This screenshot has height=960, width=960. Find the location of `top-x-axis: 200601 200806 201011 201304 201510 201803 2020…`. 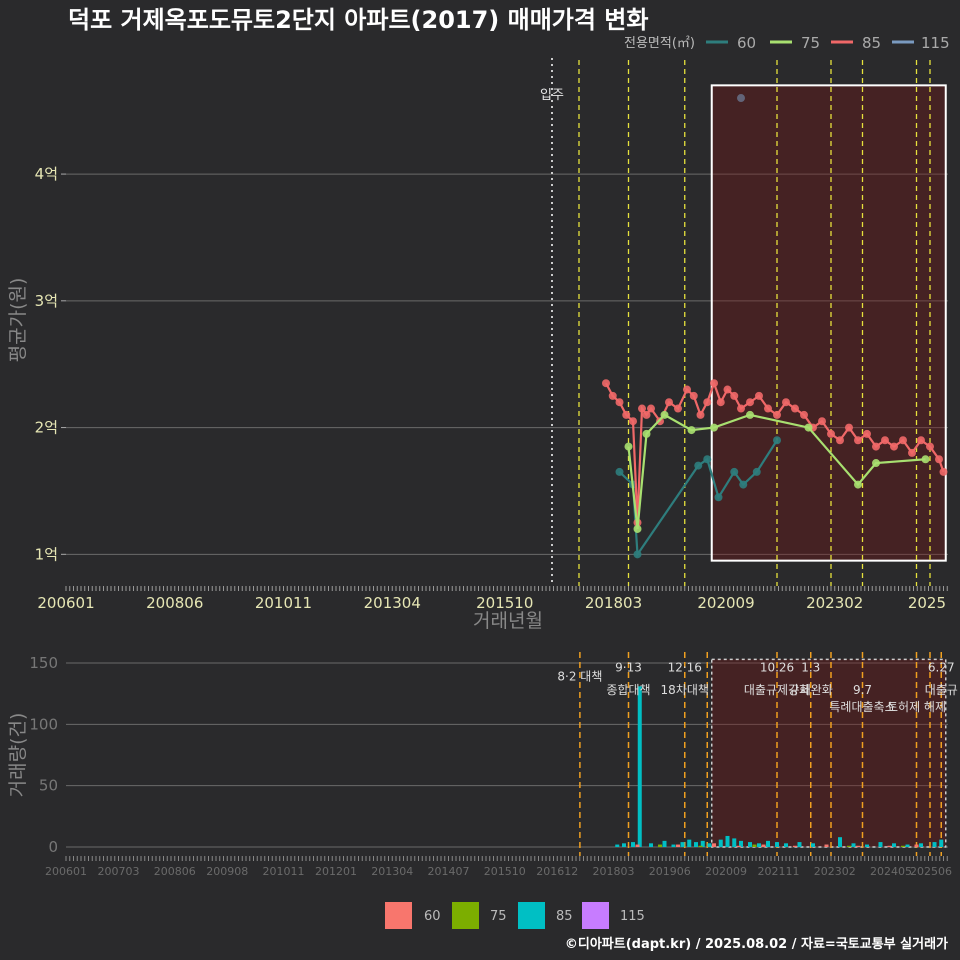

top-x-axis: 200601 200806 201011 201304 201510 201803 2020… is located at coordinates (492, 599).